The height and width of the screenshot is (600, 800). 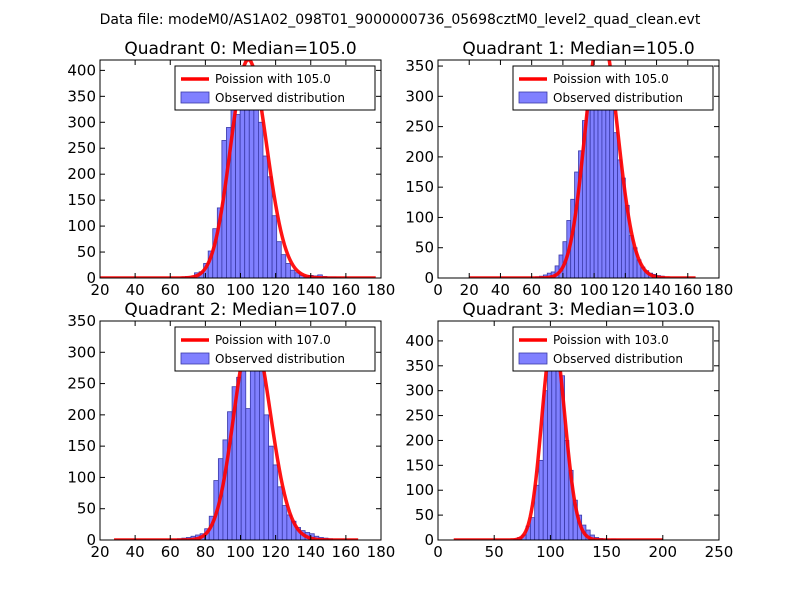 I want to click on quadrant-2-title: Quadrant 2: Median=107.0, so click(x=240, y=310).